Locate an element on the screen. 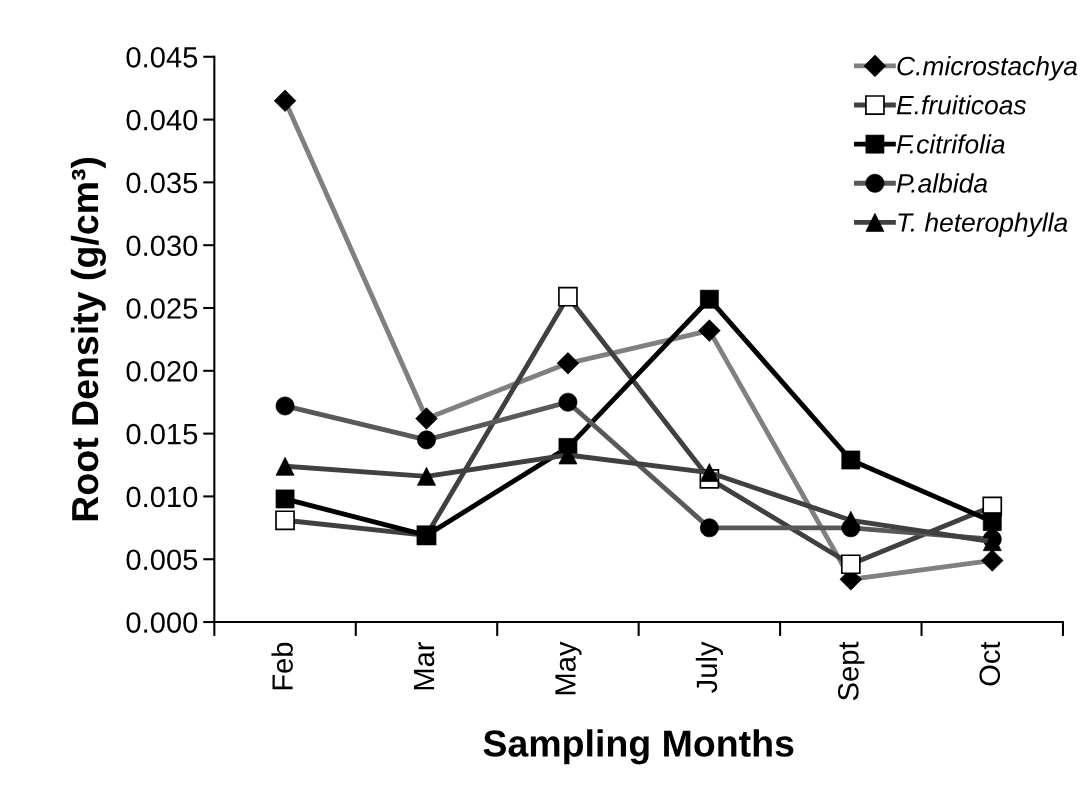 This screenshot has width=1088, height=811. y-tick-label: 0.010 is located at coordinates (162, 497).